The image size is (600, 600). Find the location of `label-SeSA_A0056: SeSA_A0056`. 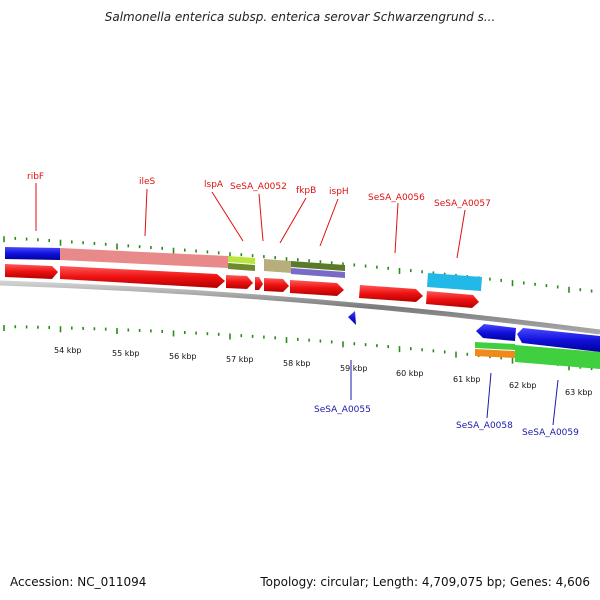

label-SeSA_A0056: SeSA_A0056 is located at coordinates (396, 198).